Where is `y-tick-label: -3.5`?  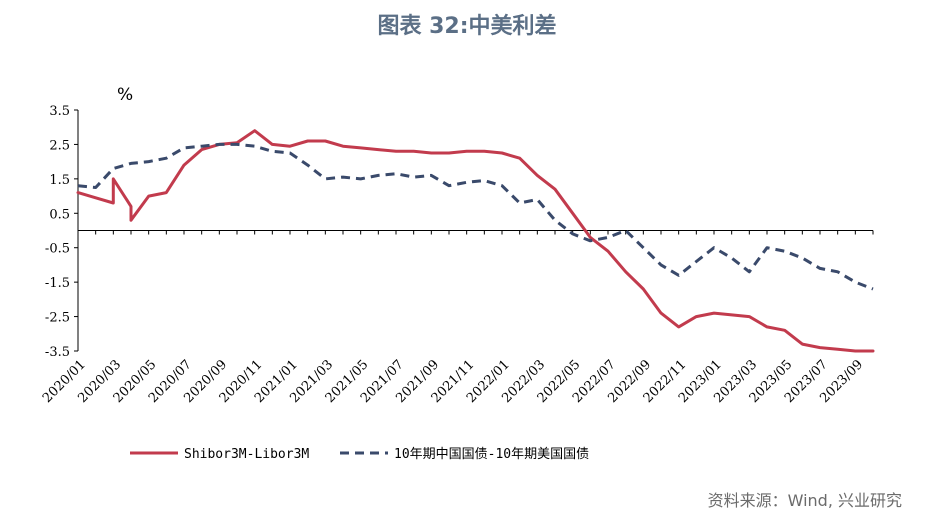 y-tick-label: -3.5 is located at coordinates (57, 352).